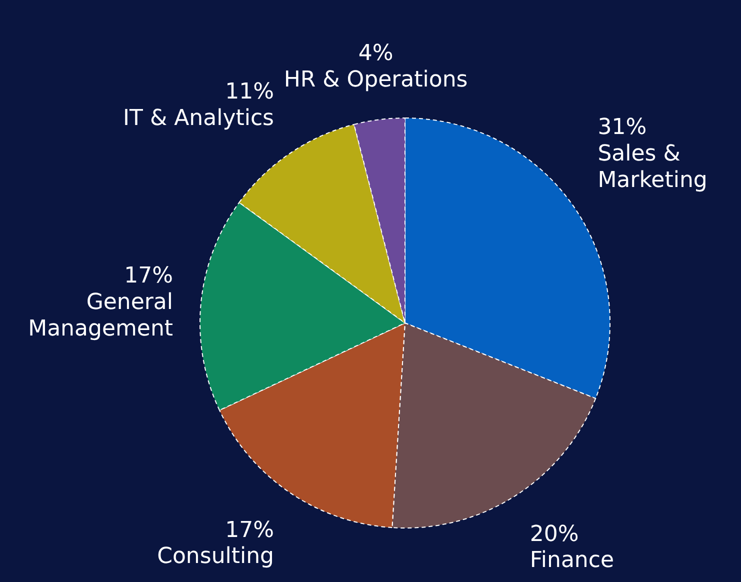  Describe the element at coordinates (249, 92) in the screenshot. I see `data-label: 11%` at that location.